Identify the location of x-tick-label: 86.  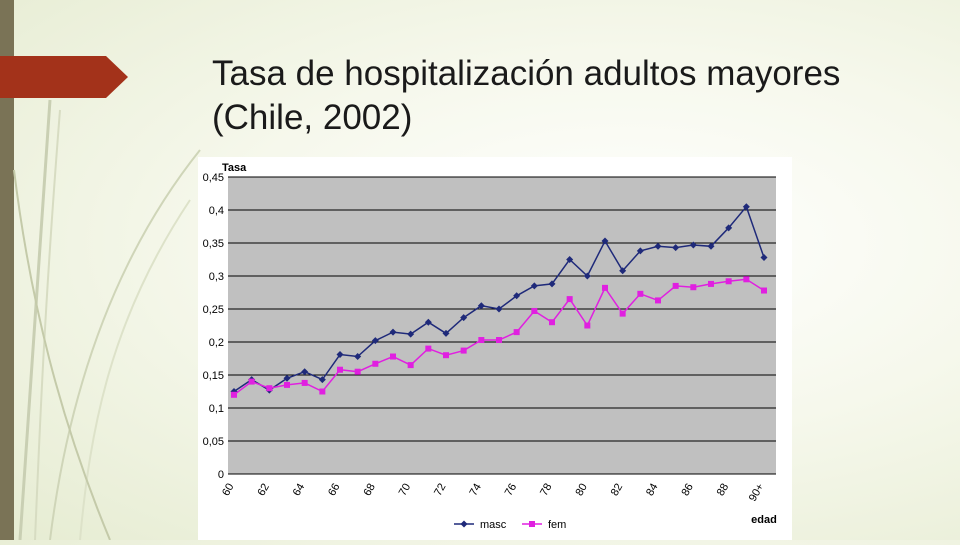
(687, 490).